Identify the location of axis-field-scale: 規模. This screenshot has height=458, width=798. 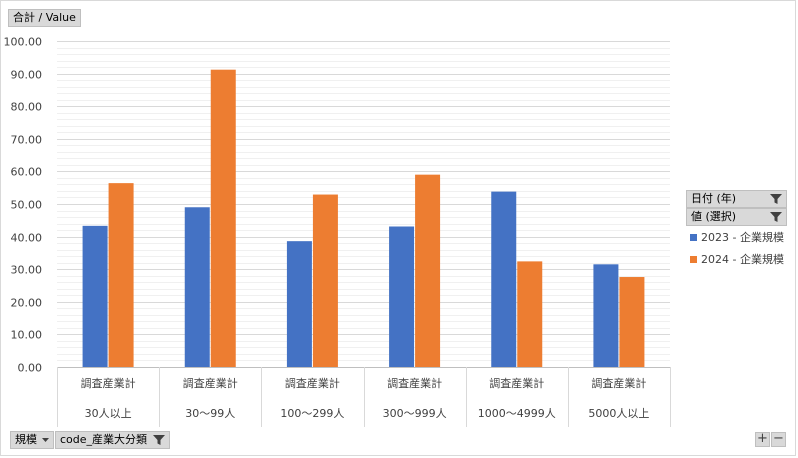
(32, 440).